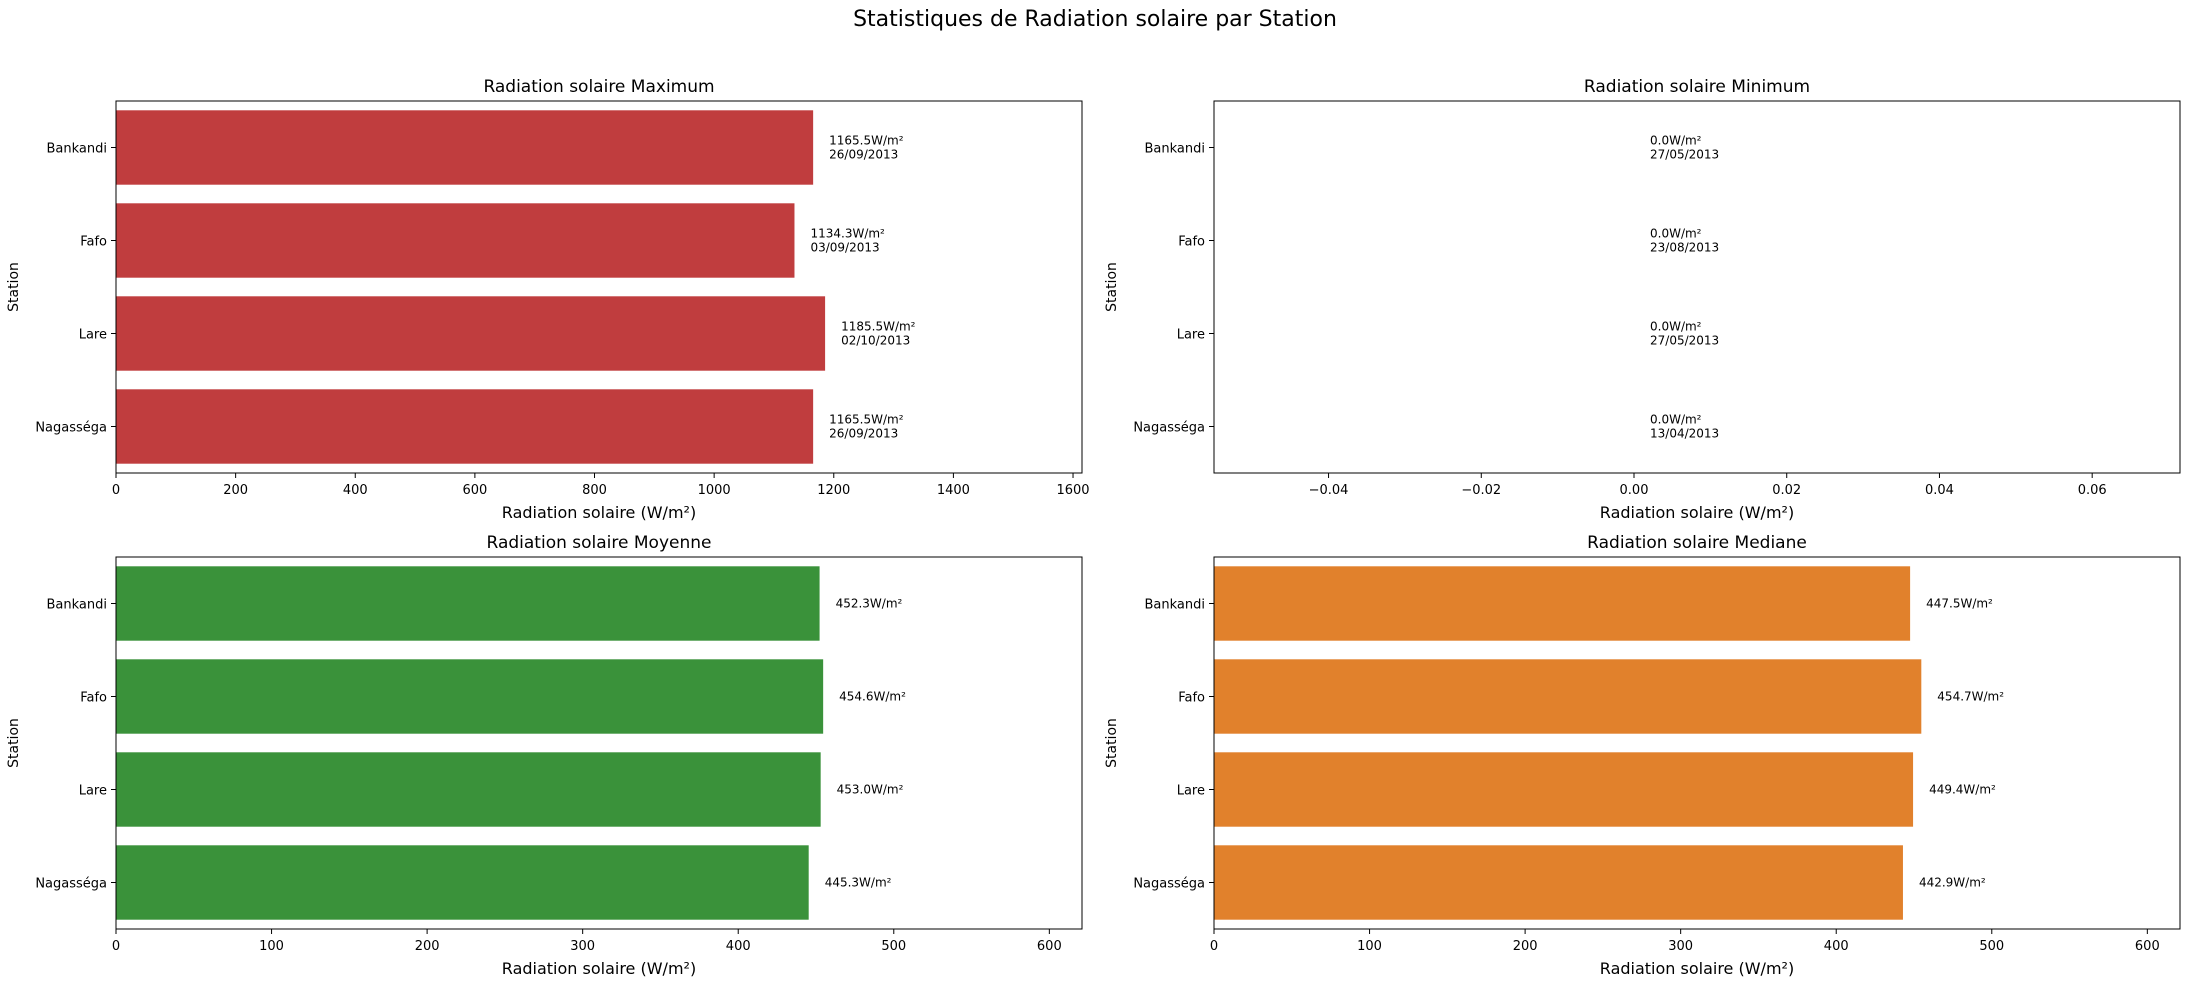 This screenshot has height=985, width=2190. I want to click on bar-value-label: 1134.3W/m², so click(847, 234).